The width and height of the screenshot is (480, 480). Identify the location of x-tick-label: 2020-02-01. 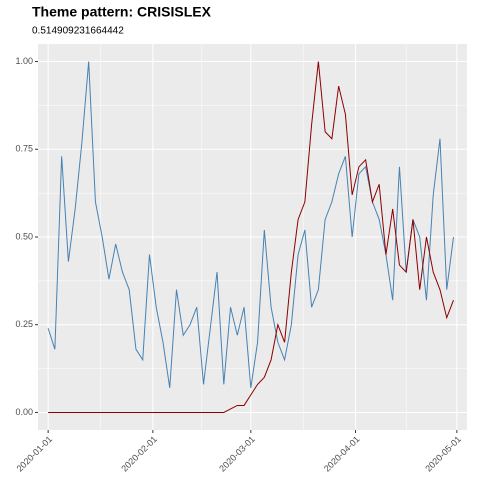
(139, 454).